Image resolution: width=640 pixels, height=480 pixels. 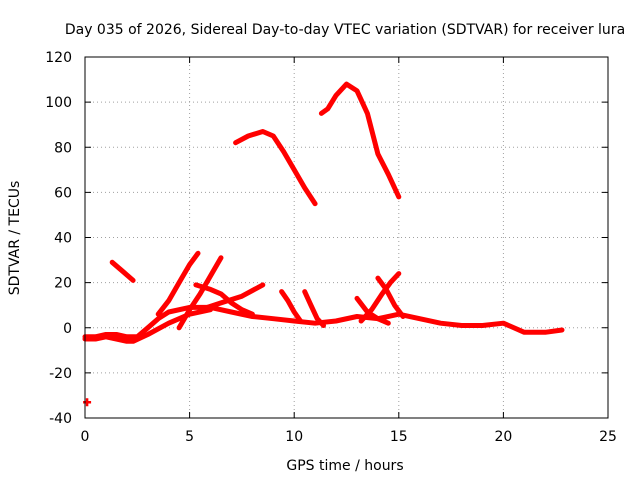 I want to click on x-tick-label: 25, so click(x=608, y=437).